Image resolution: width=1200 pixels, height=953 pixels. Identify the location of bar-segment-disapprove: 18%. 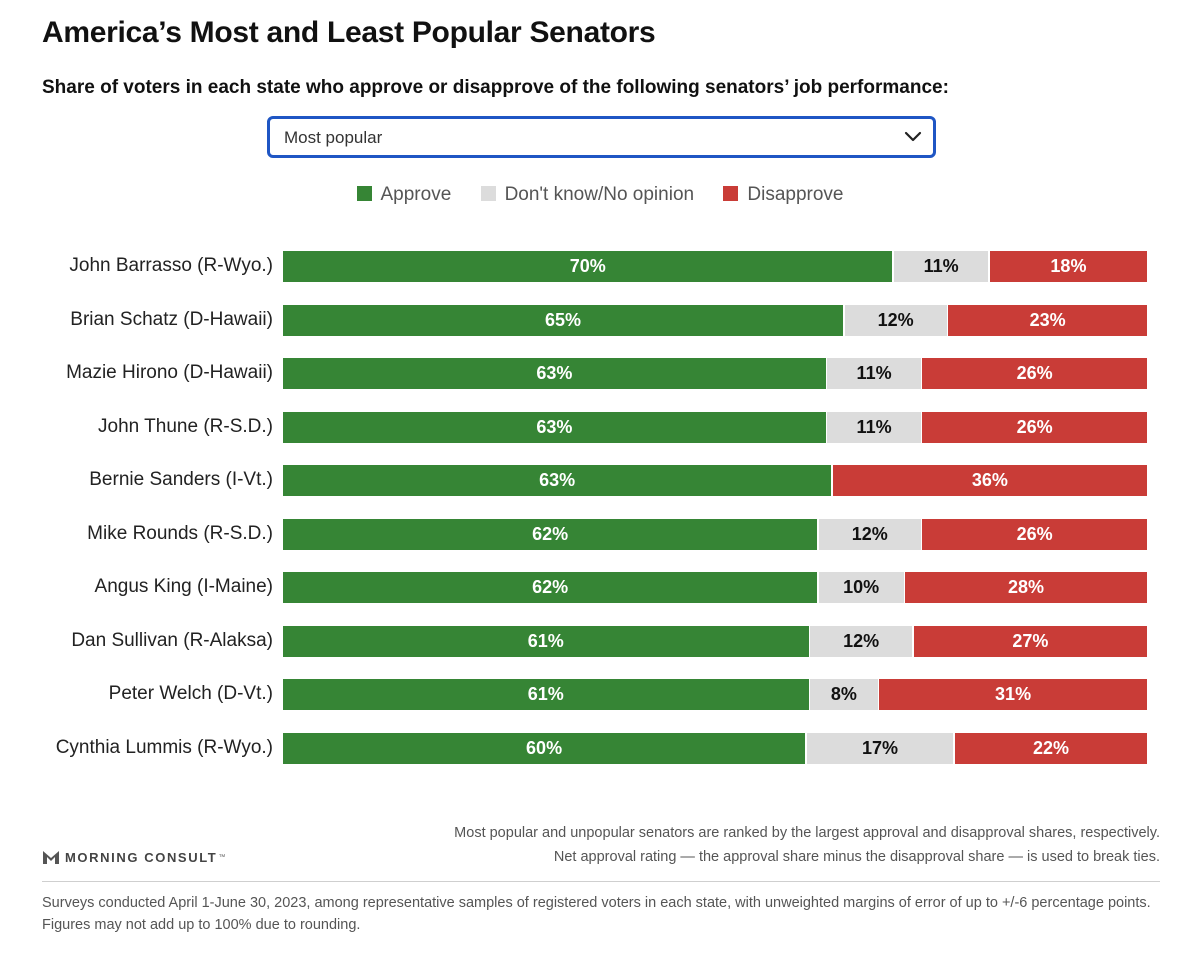
(1068, 266).